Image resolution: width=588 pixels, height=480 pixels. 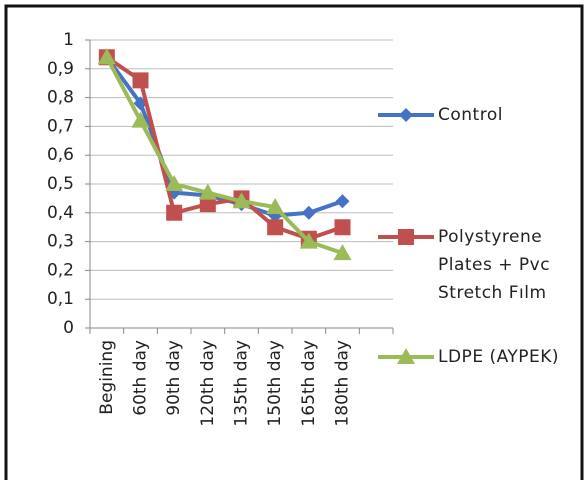 What do you see at coordinates (60, 213) in the screenshot?
I see `y-tick-label: 0,4` at bounding box center [60, 213].